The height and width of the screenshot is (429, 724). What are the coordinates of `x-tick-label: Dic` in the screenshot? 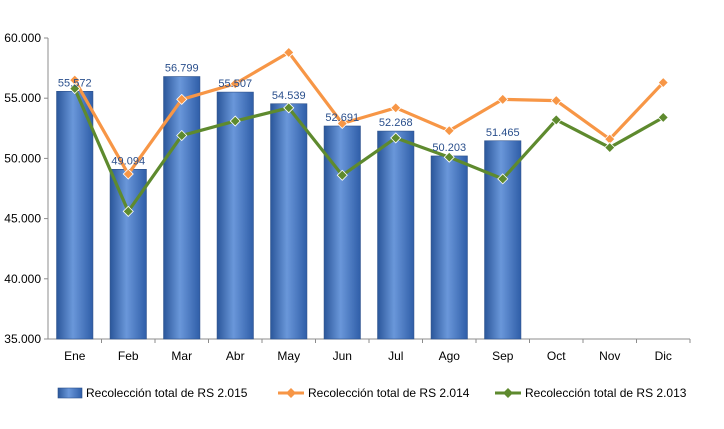 It's located at (663, 356).